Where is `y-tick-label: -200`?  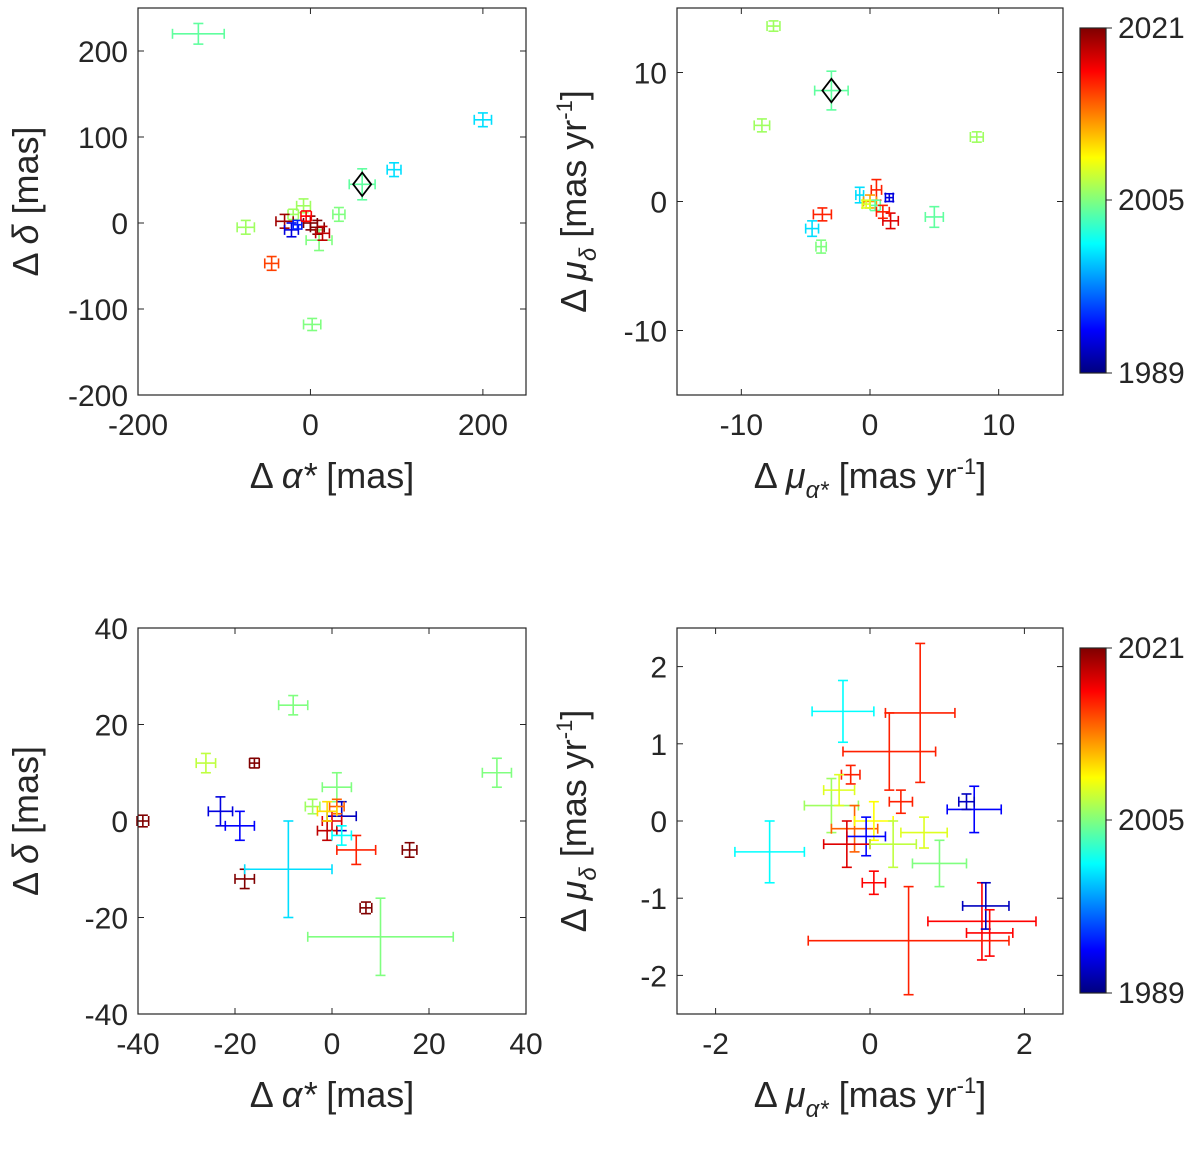 y-tick-label: -200 is located at coordinates (98, 396).